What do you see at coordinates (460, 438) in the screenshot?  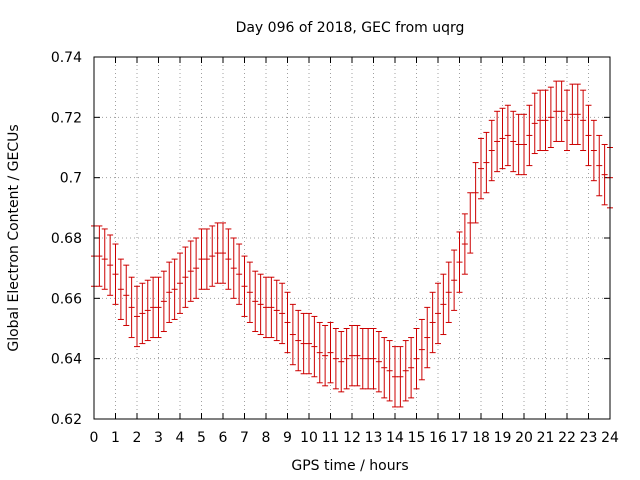 I see `x-tick-label: 17` at bounding box center [460, 438].